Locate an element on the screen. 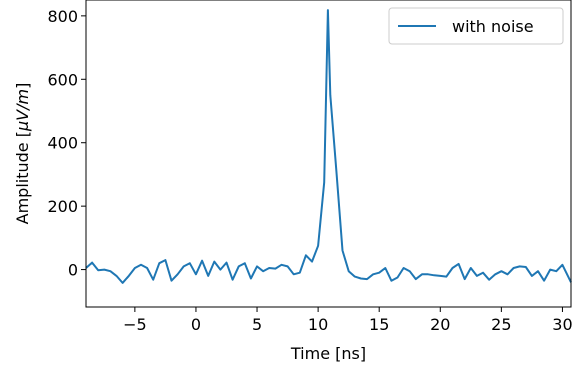 Image resolution: width=587 pixels, height=369 pixels. x-tick-label: 5 is located at coordinates (257, 324).